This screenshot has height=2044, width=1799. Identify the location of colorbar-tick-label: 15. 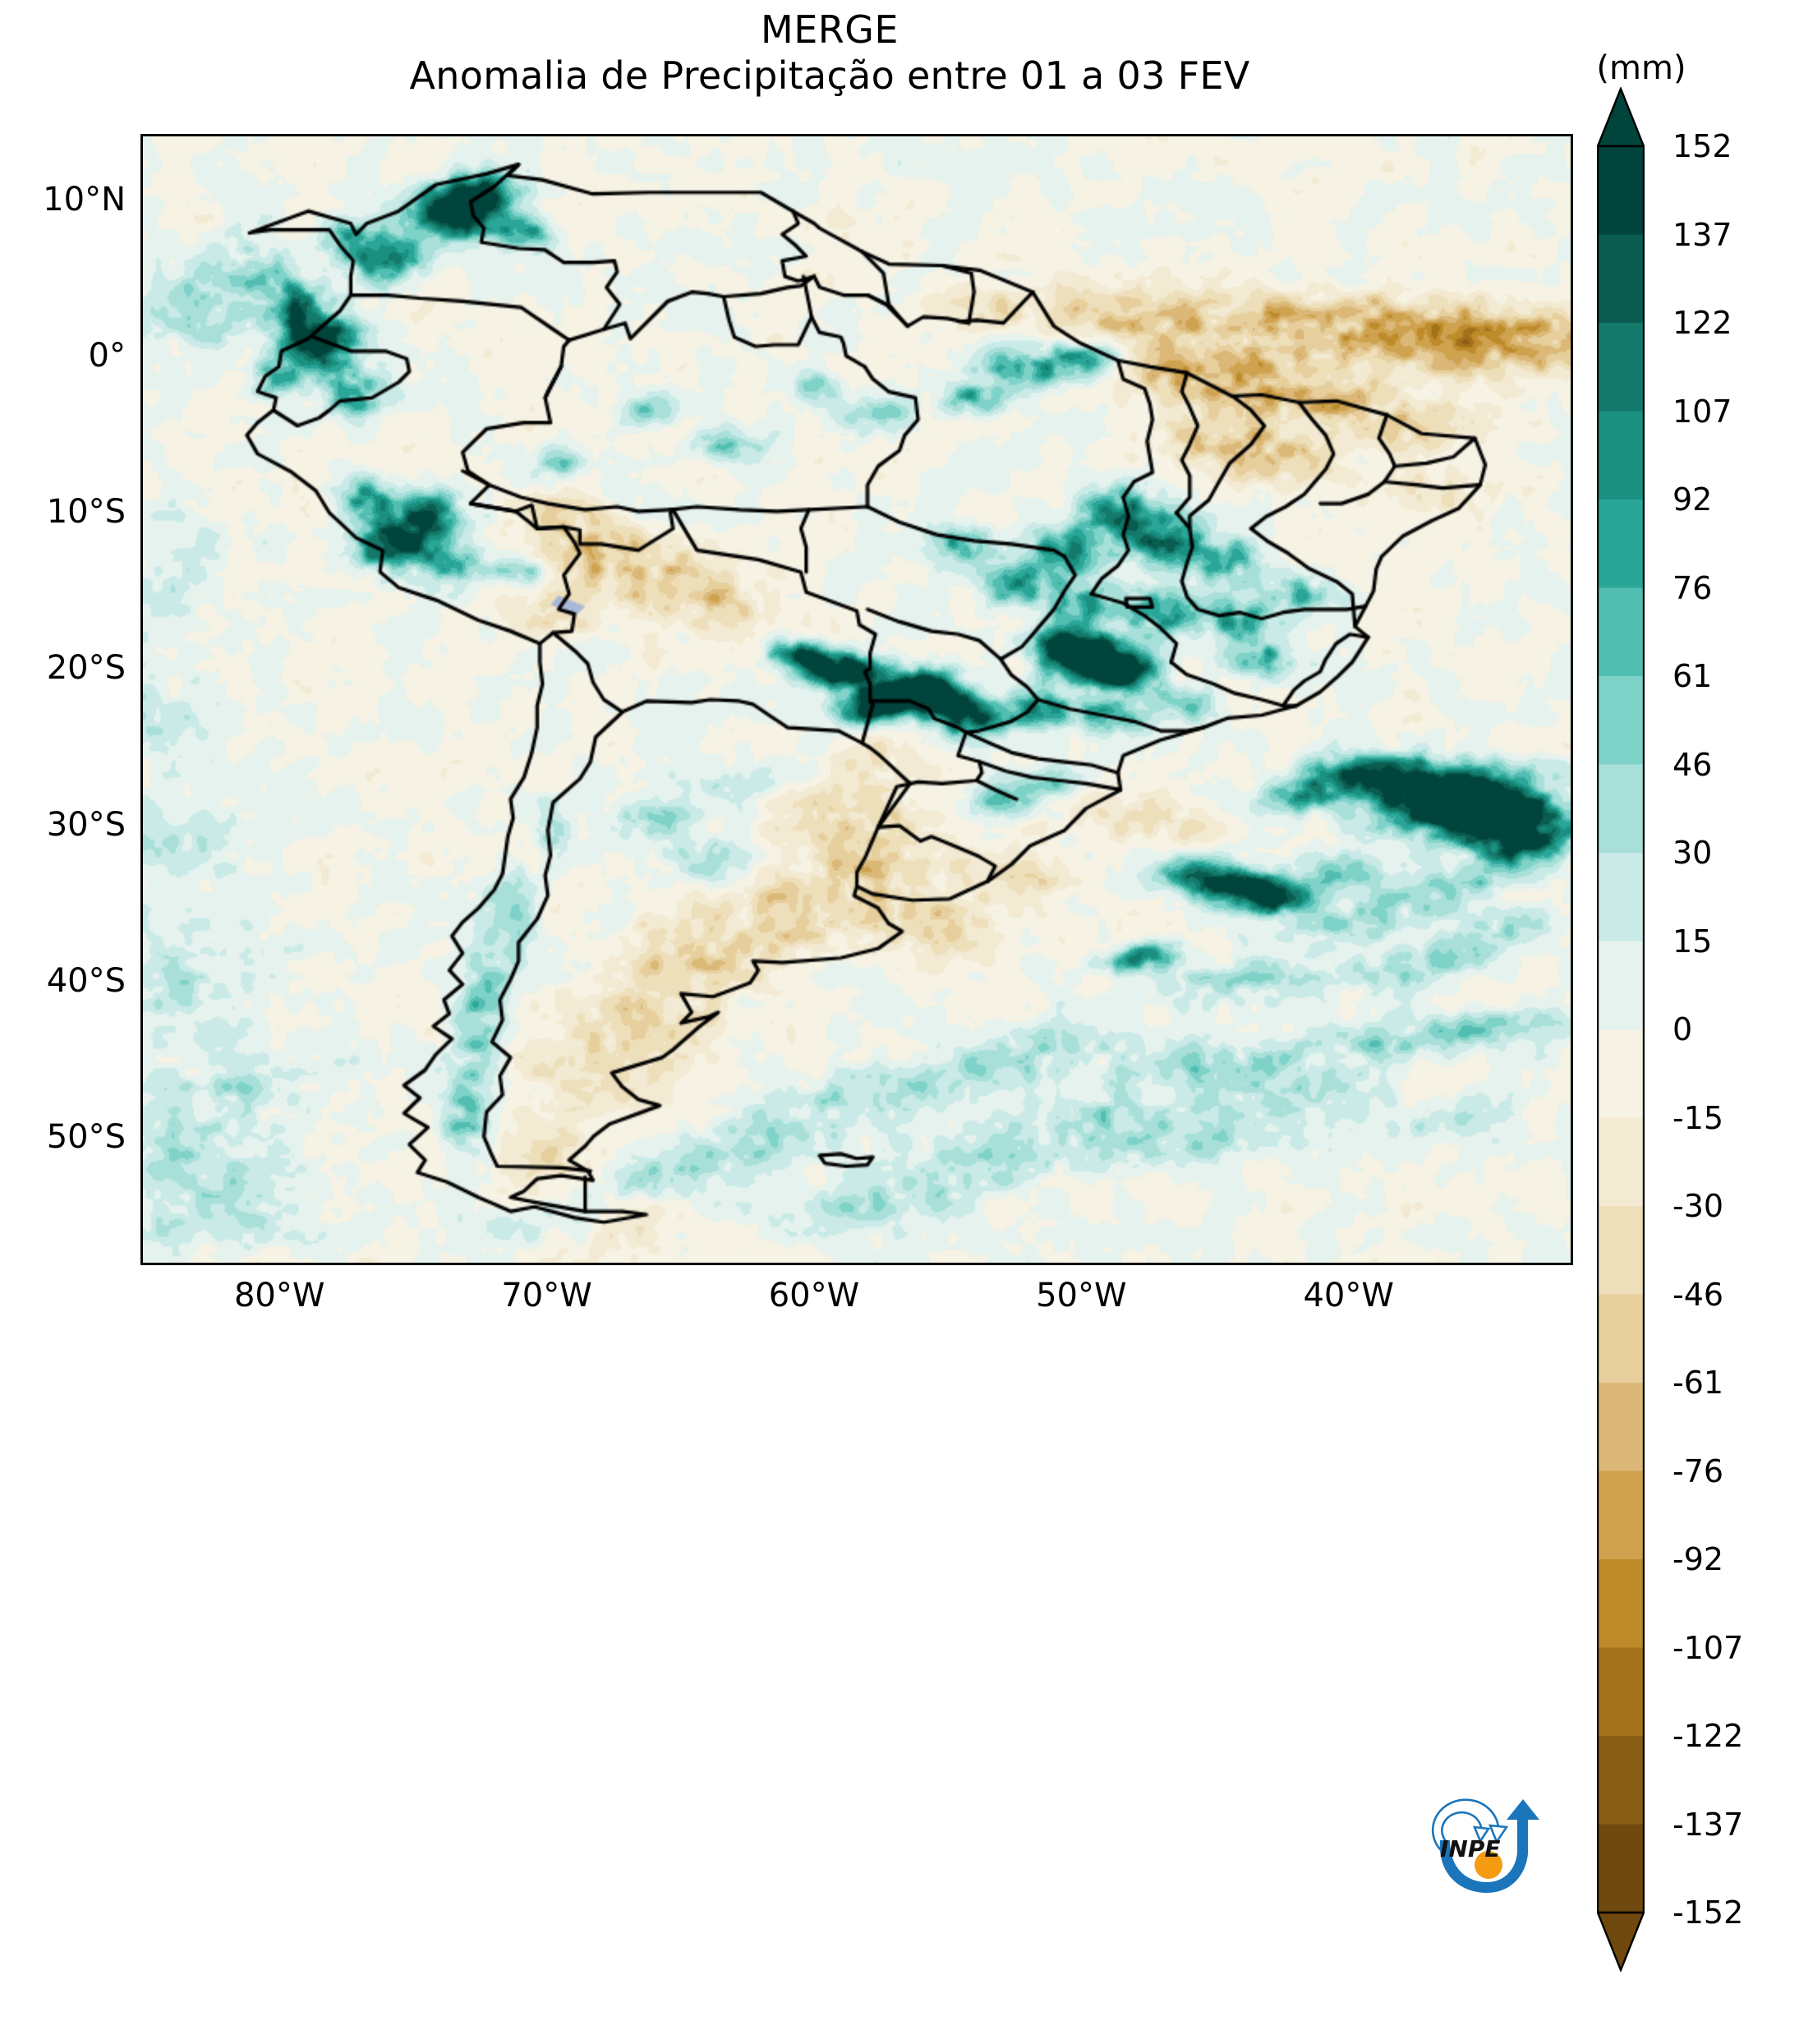
(1692, 941).